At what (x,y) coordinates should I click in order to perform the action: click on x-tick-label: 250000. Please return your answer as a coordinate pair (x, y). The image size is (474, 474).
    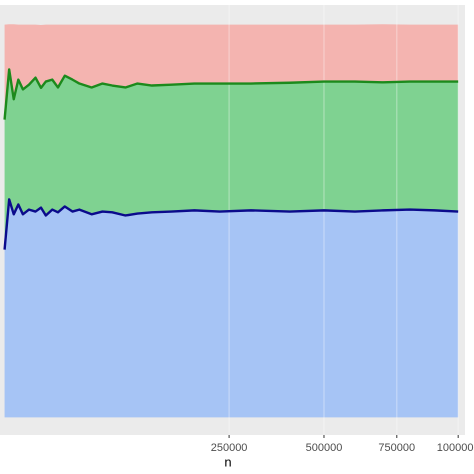
    Looking at the image, I should click on (229, 448).